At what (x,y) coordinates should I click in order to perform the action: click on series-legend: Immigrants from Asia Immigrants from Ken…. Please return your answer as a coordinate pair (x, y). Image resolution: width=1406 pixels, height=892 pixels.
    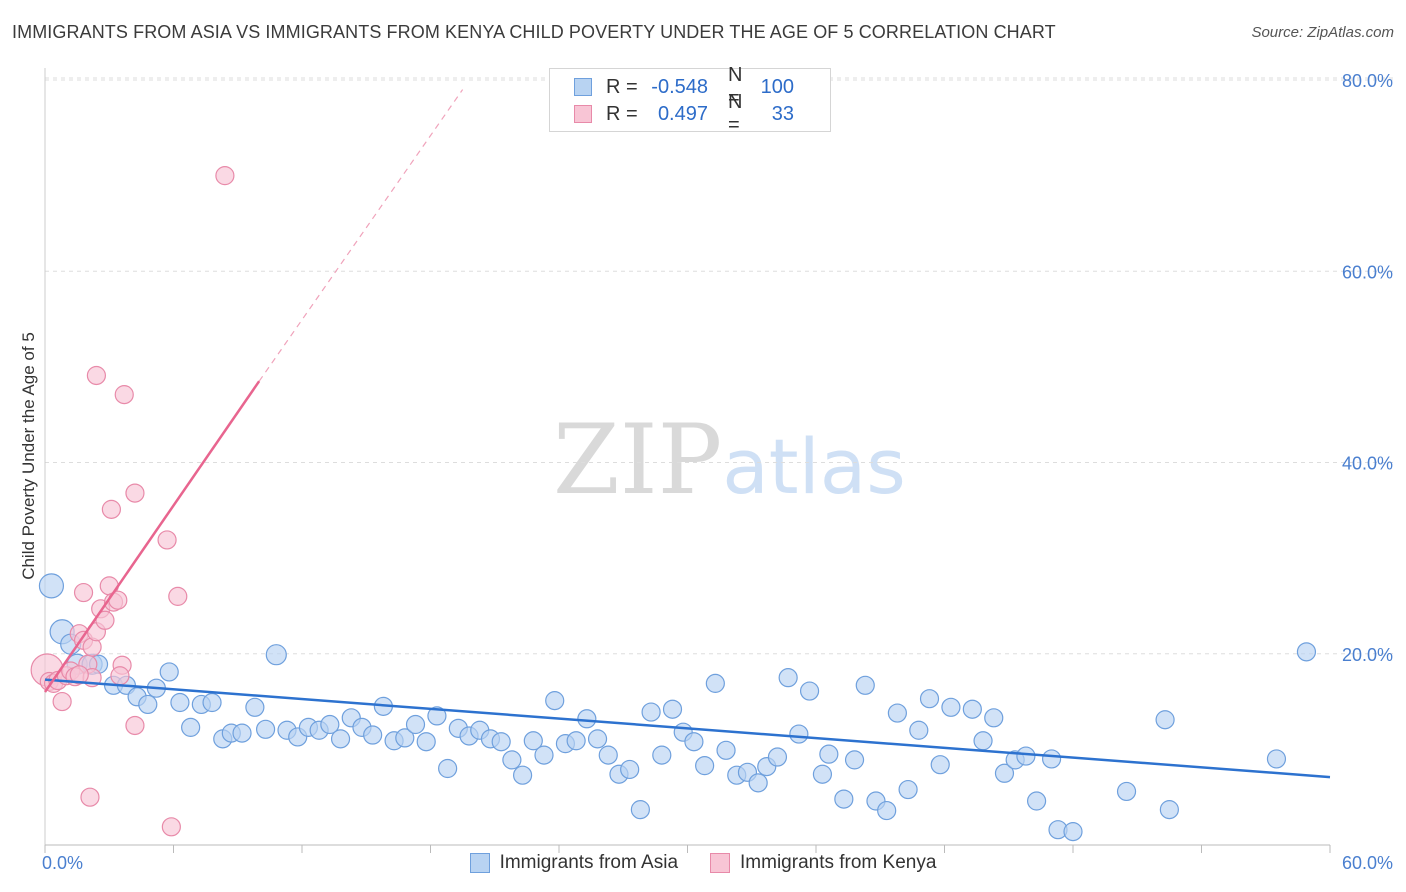
    Looking at the image, I should click on (703, 863).